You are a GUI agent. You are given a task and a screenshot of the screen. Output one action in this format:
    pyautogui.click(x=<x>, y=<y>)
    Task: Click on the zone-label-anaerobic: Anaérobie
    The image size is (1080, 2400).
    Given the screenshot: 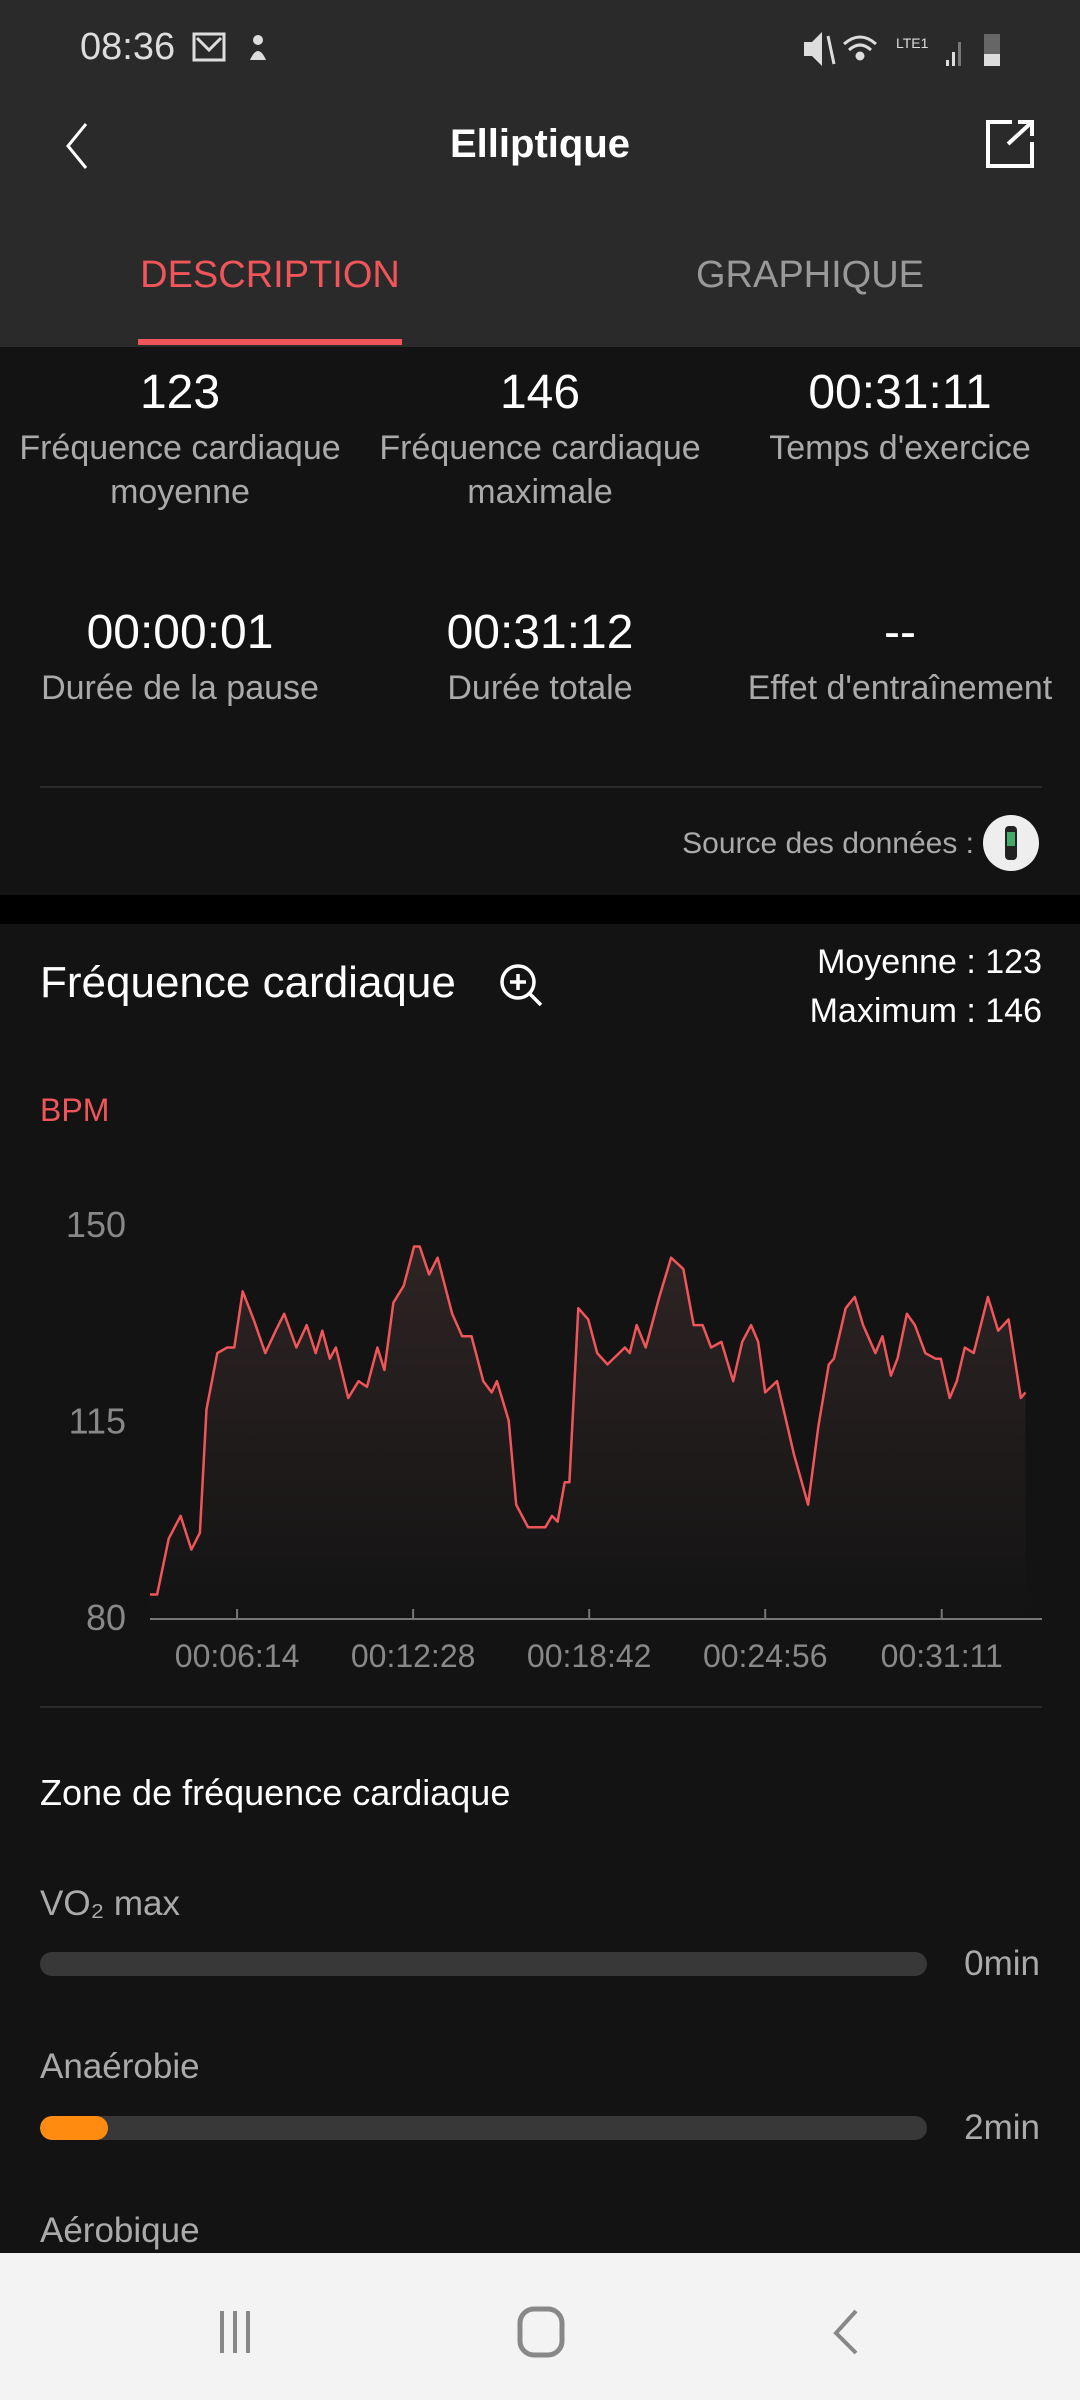 What is the action you would take?
    pyautogui.click(x=120, y=2066)
    